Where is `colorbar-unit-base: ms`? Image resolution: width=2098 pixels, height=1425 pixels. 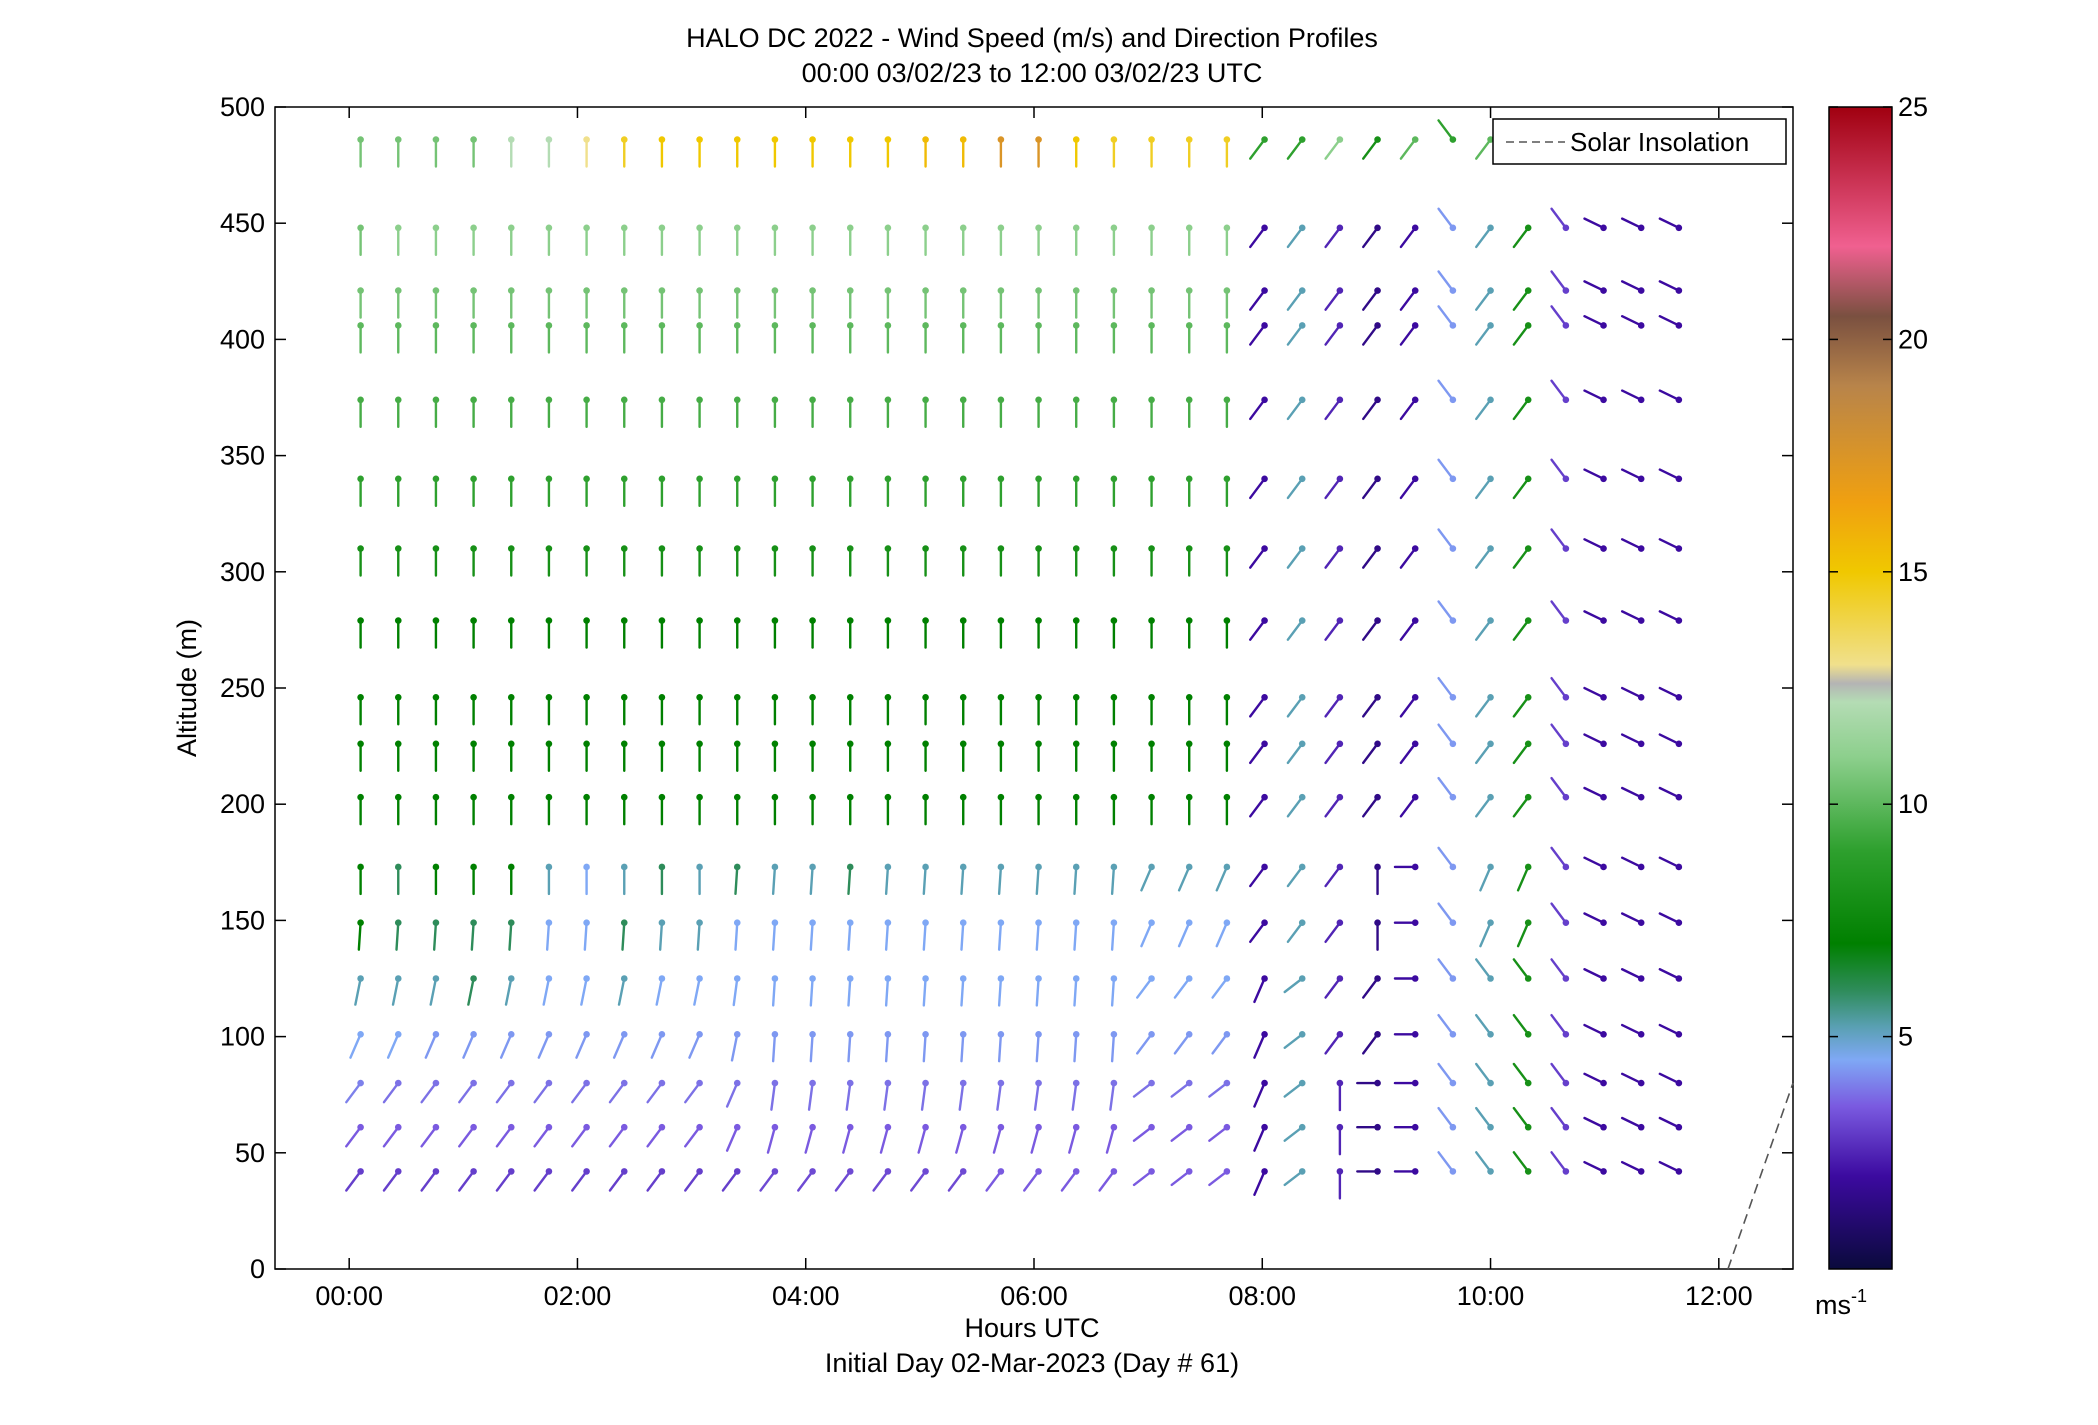
colorbar-unit-base: ms is located at coordinates (1833, 1305).